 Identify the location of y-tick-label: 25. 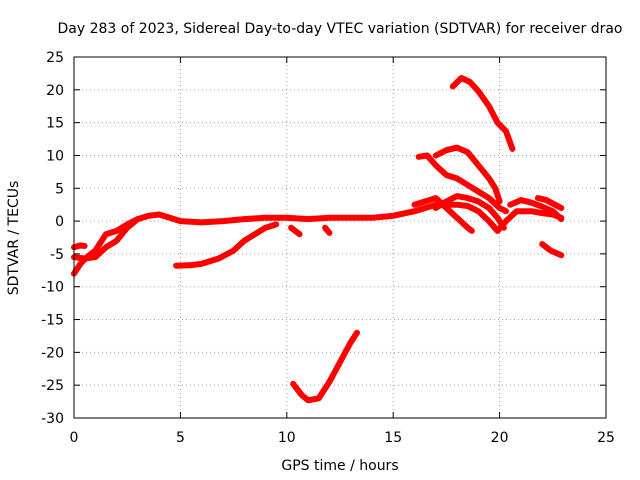
(55, 58).